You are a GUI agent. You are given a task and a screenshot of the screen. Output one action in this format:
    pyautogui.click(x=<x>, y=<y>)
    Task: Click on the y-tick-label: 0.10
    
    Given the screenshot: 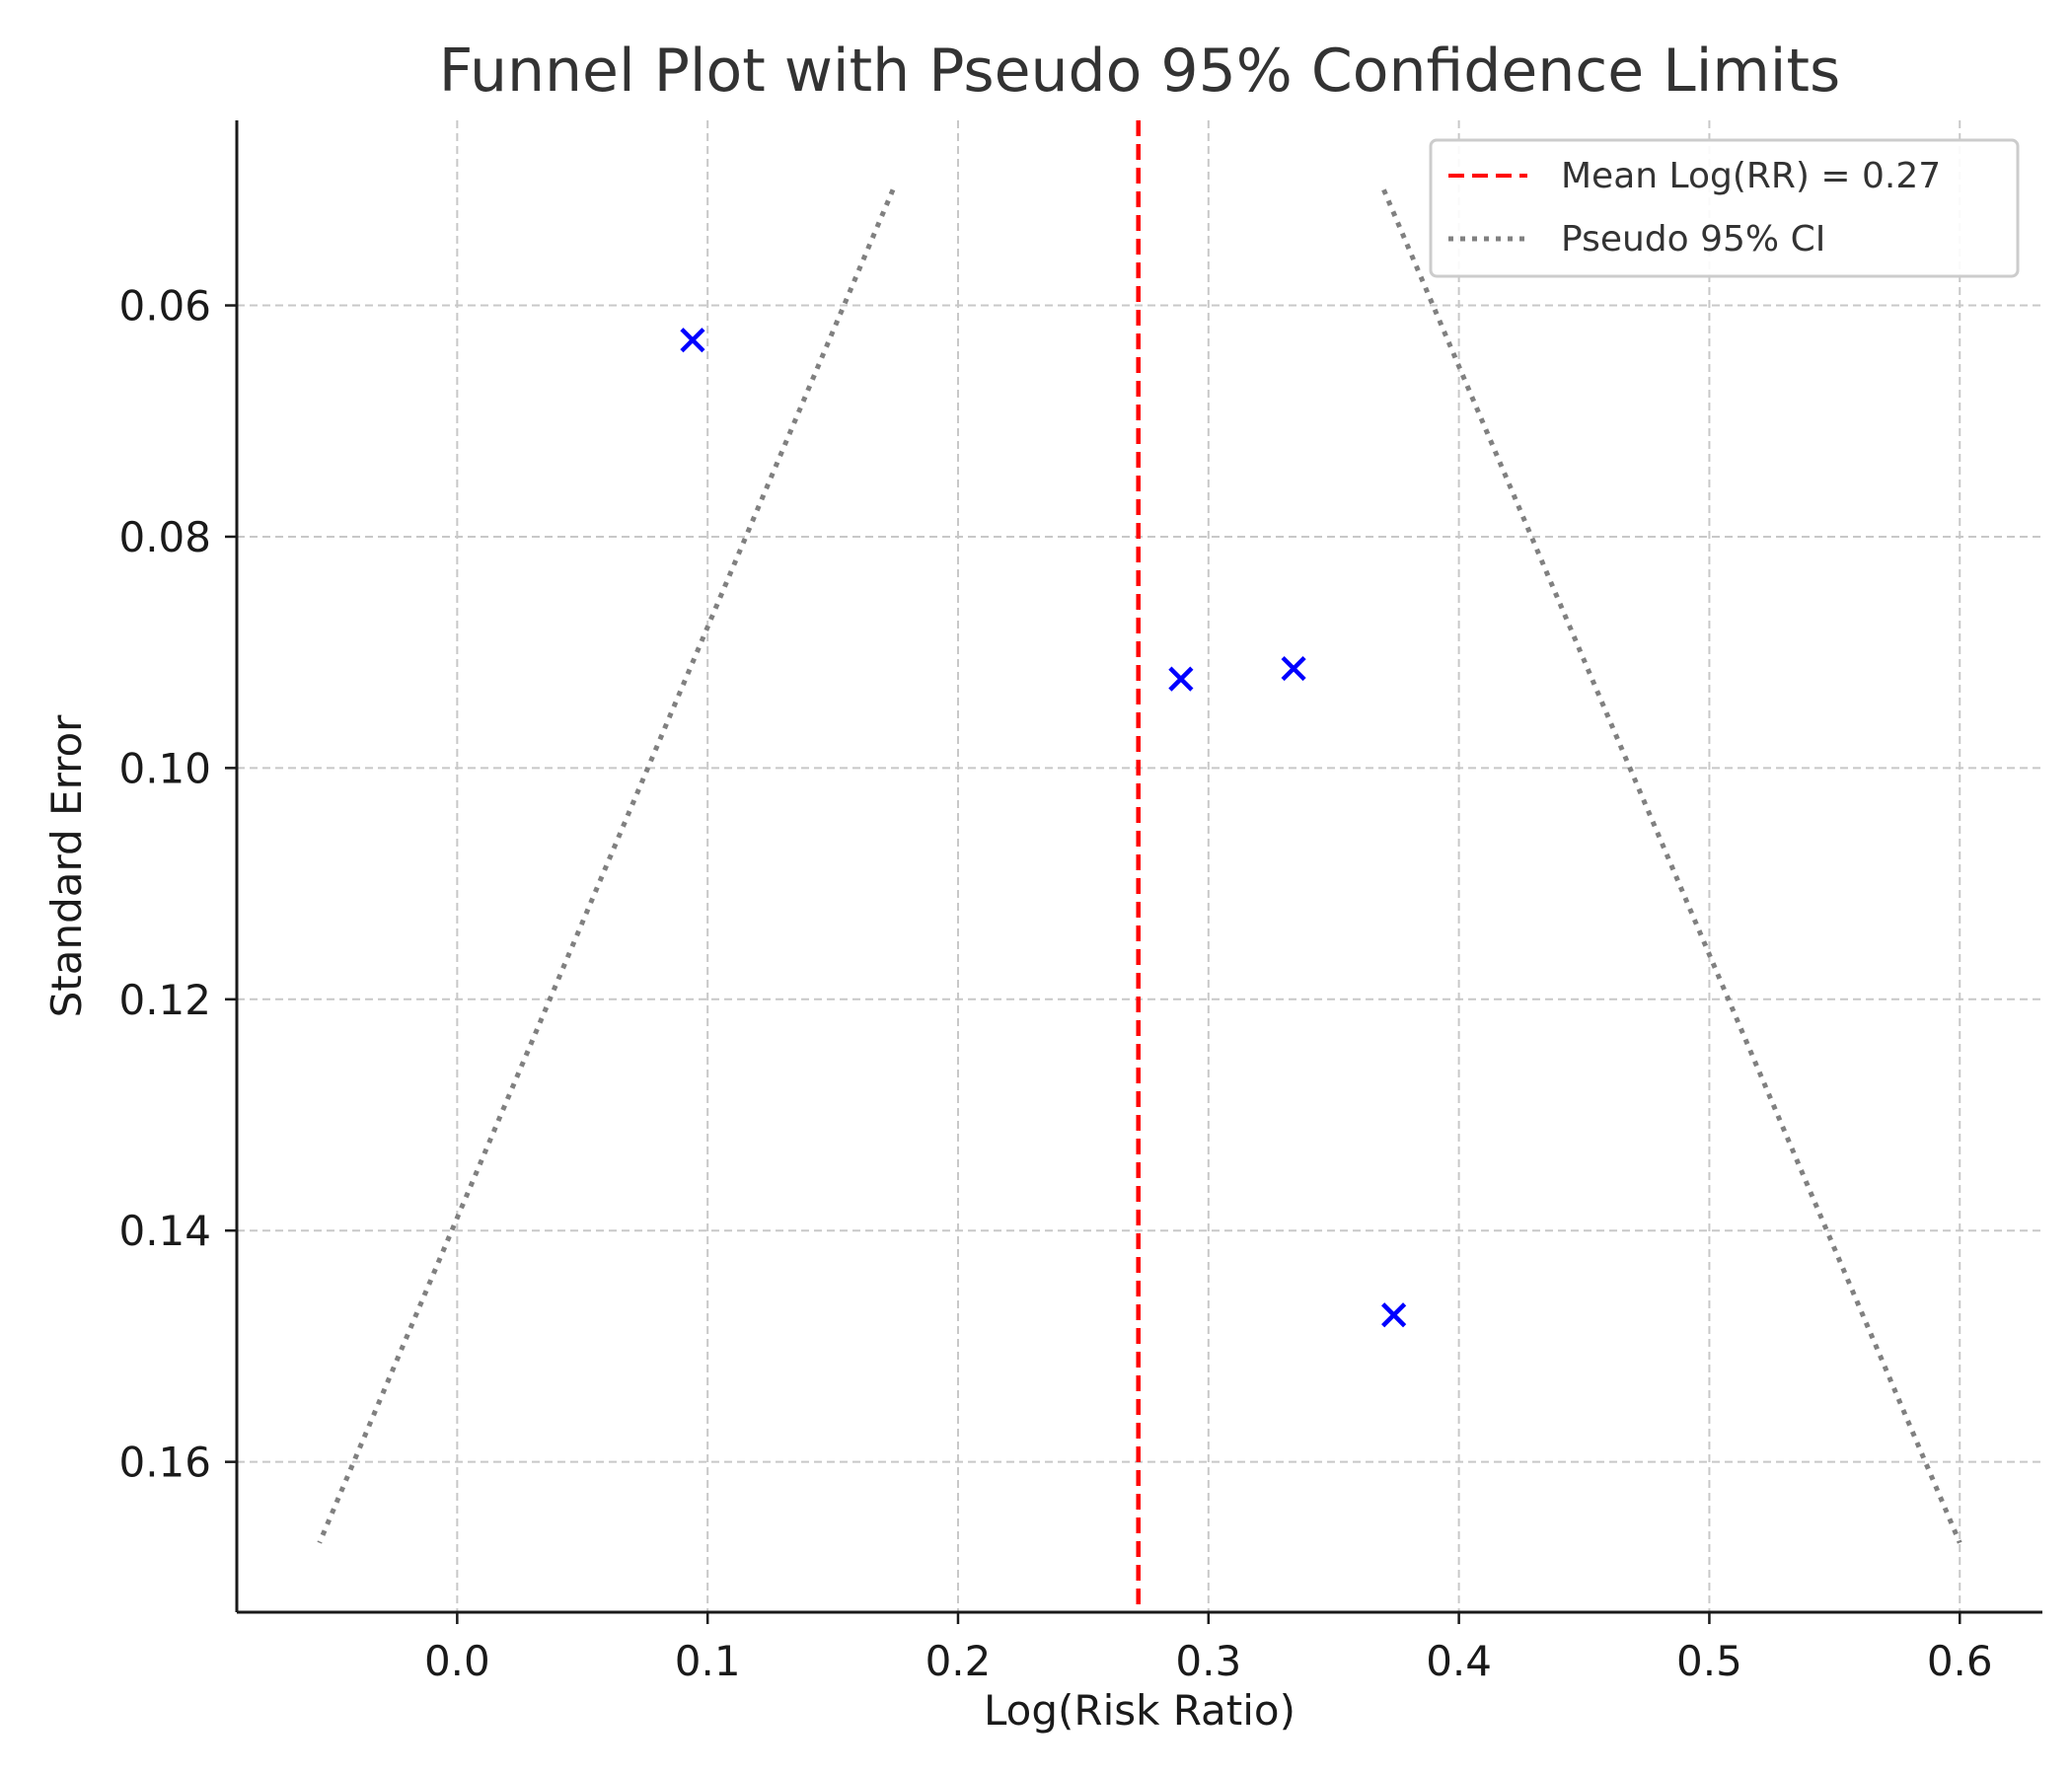 What is the action you would take?
    pyautogui.click(x=165, y=768)
    